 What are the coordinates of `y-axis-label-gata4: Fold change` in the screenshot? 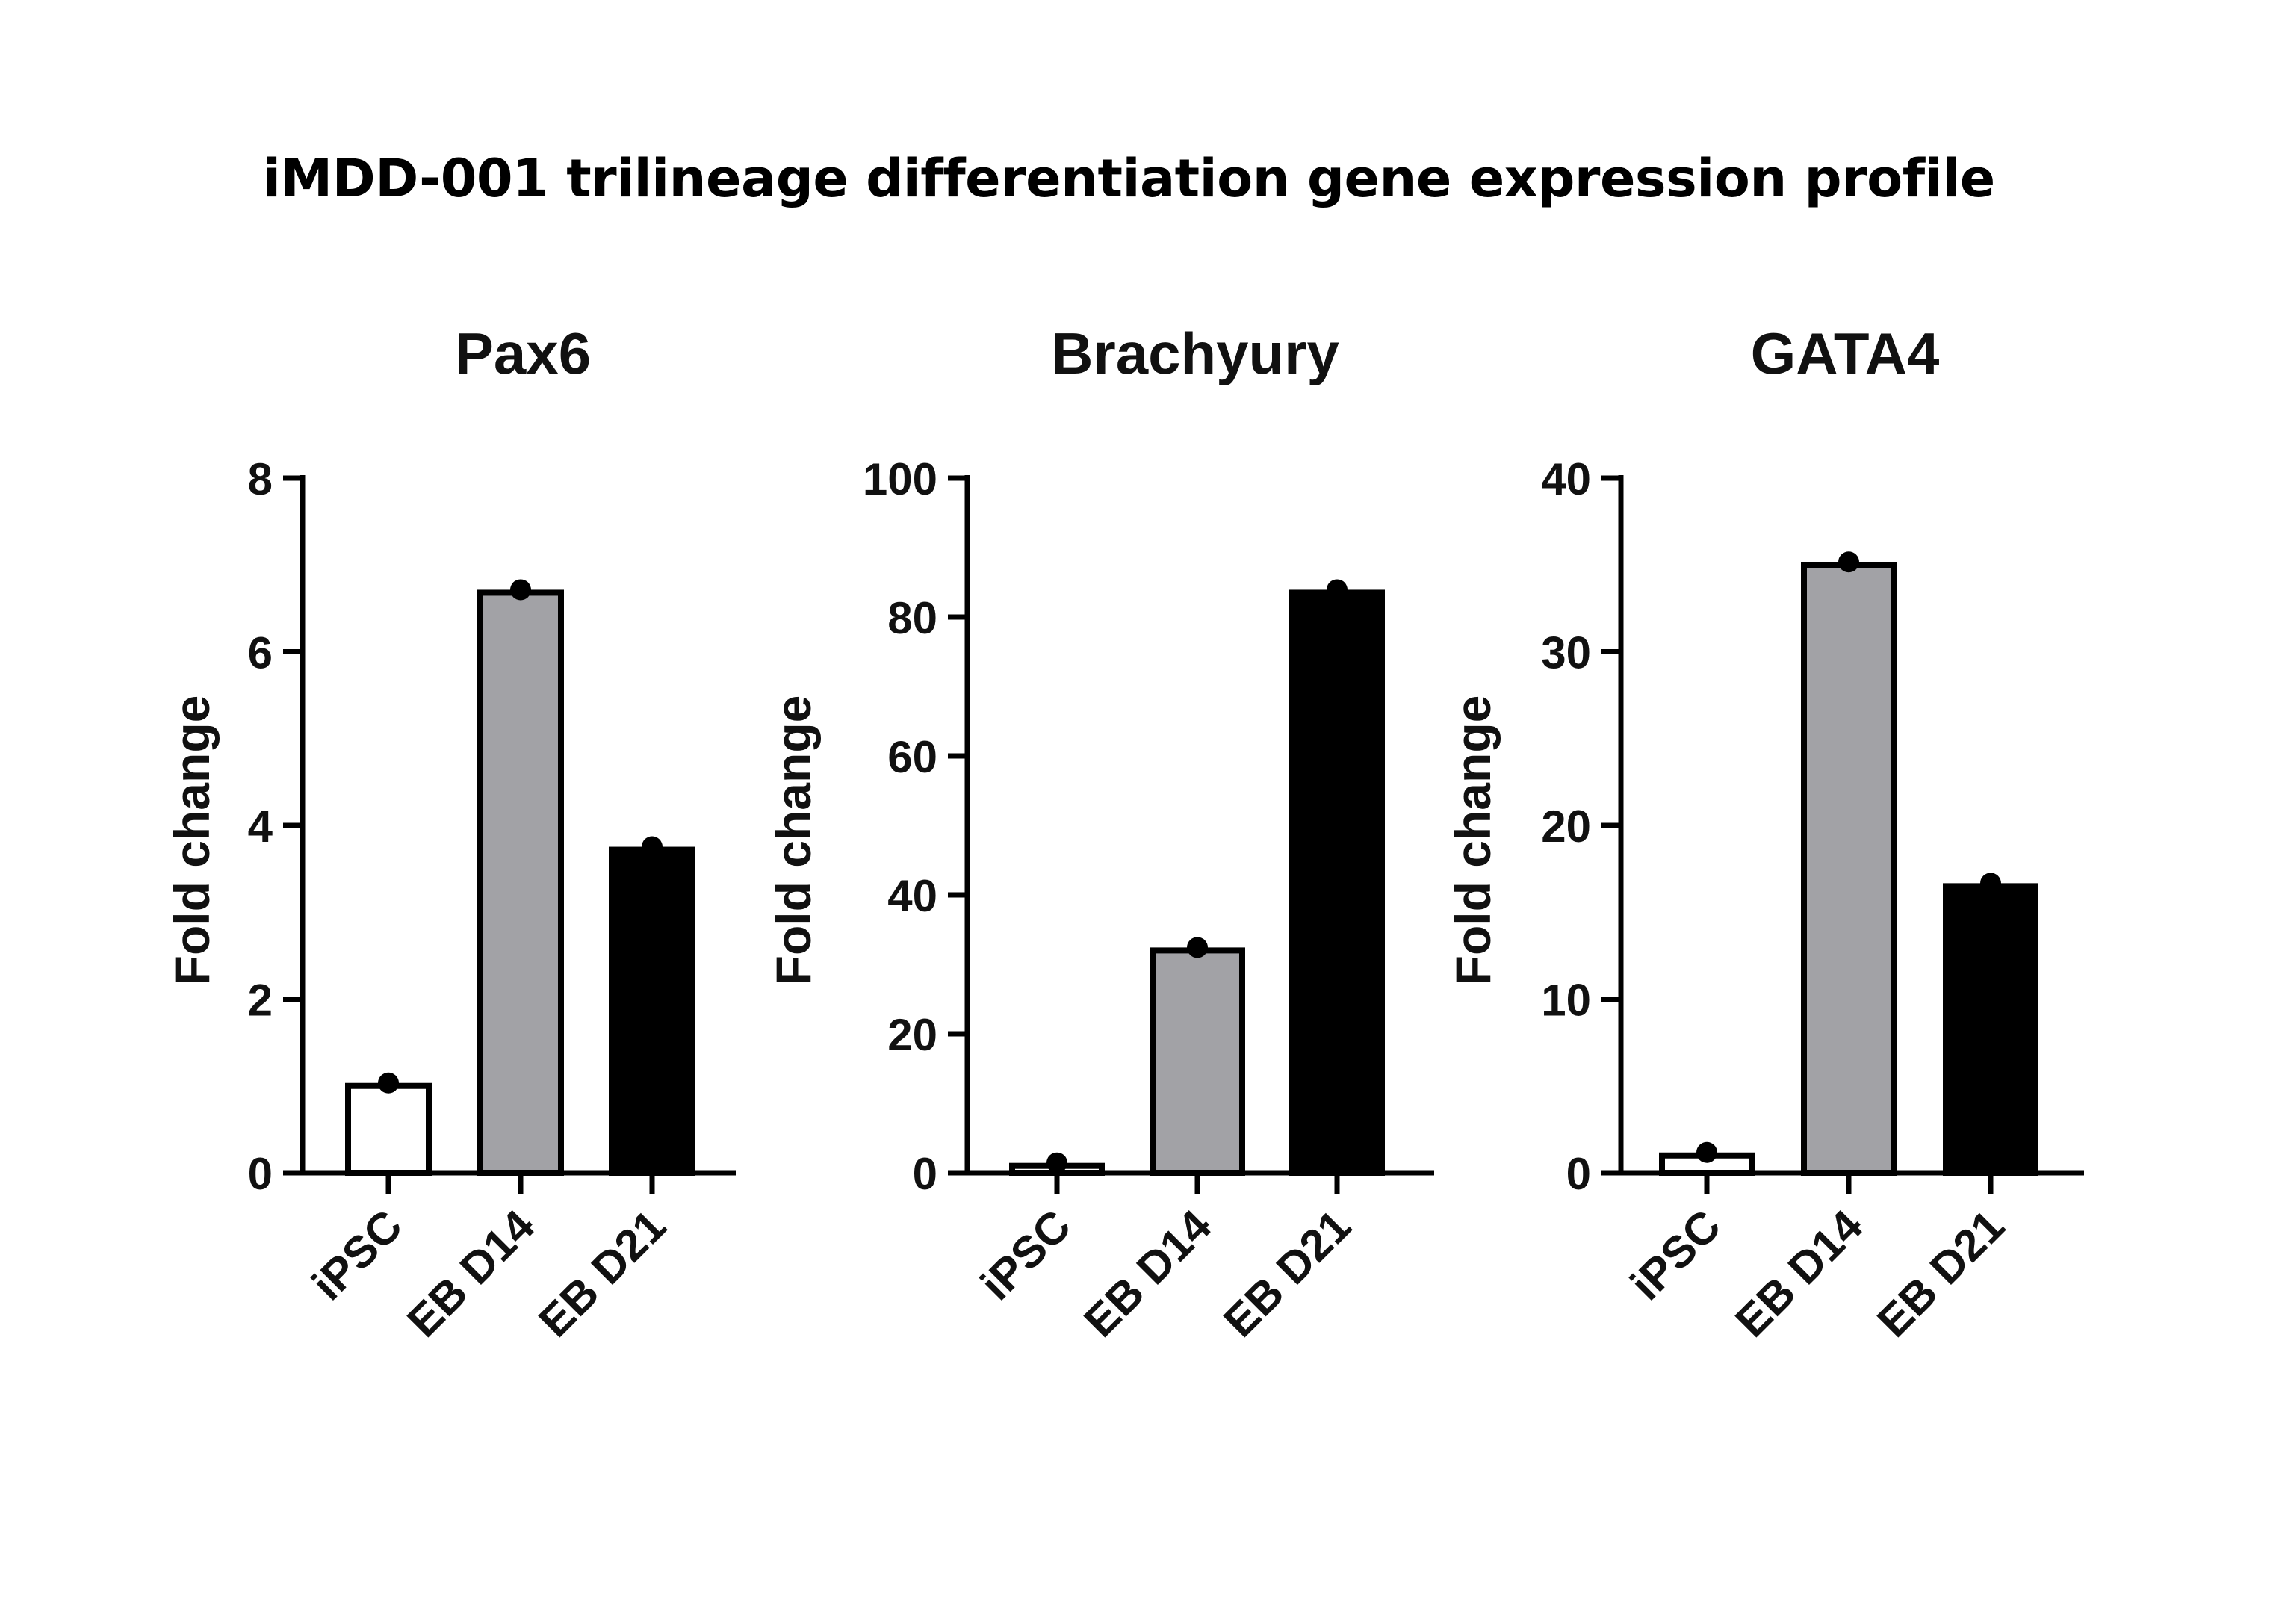 It's located at (1473, 840).